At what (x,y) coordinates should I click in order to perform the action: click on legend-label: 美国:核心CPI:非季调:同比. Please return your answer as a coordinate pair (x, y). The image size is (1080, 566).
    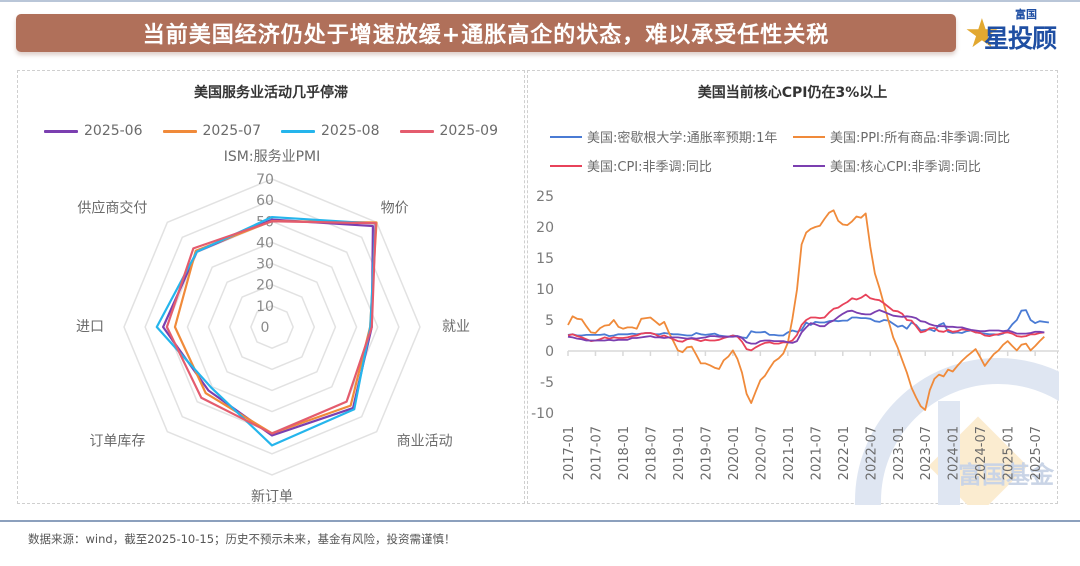
    Looking at the image, I should click on (905, 167).